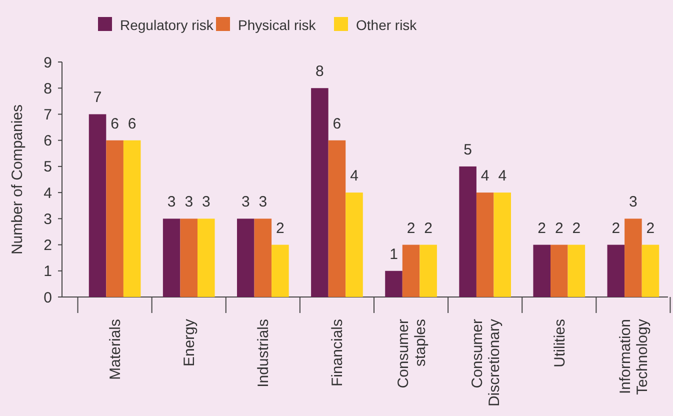 The height and width of the screenshot is (416, 673). What do you see at coordinates (48, 63) in the screenshot?
I see `y-tick-label: 9` at bounding box center [48, 63].